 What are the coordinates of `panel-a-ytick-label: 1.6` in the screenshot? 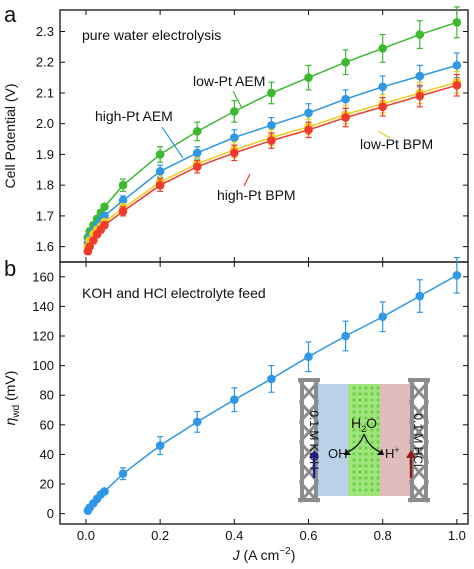 It's located at (45, 246).